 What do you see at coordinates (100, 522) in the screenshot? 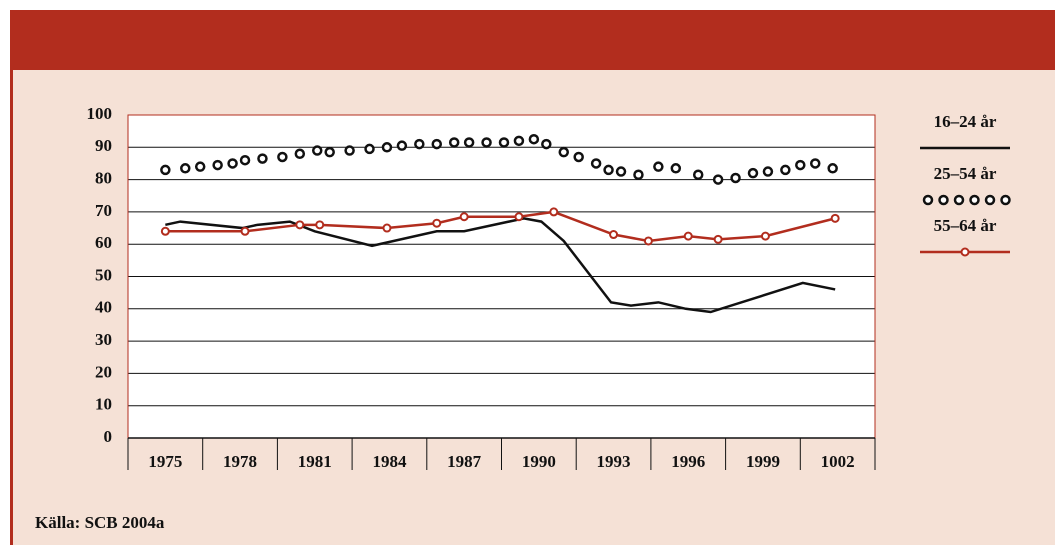
I see `source: Källa: SCB 2004a` at bounding box center [100, 522].